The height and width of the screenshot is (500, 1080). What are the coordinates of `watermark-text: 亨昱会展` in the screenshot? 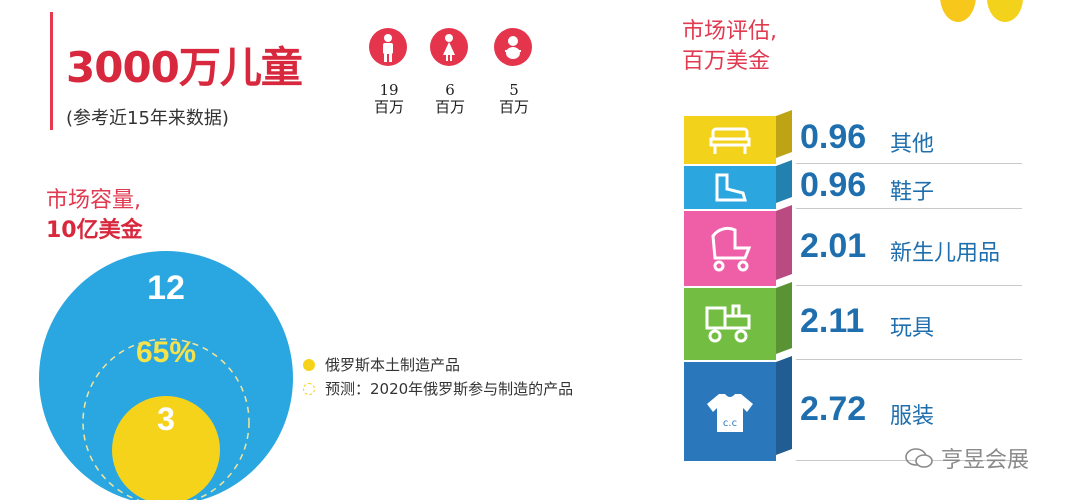 It's located at (985, 460).